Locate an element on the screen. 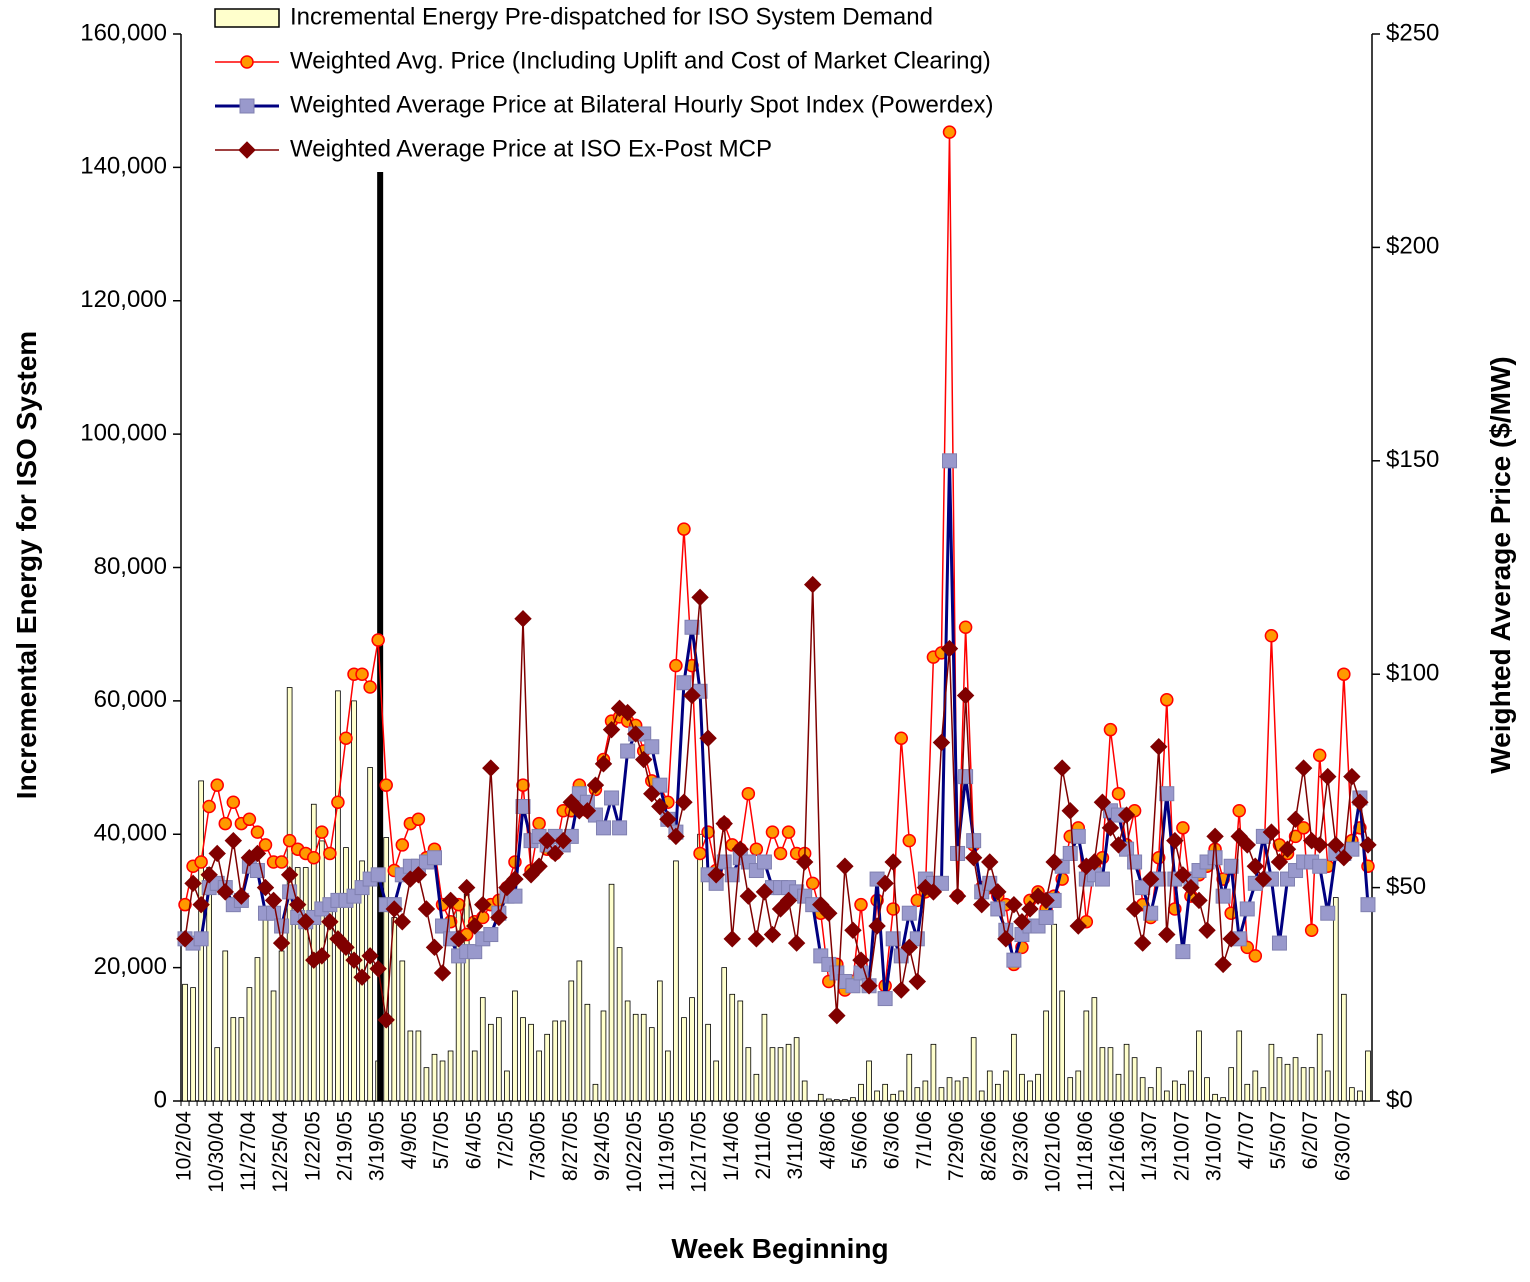  x-tick-label: 6/2/07 is located at coordinates (1310, 1140).